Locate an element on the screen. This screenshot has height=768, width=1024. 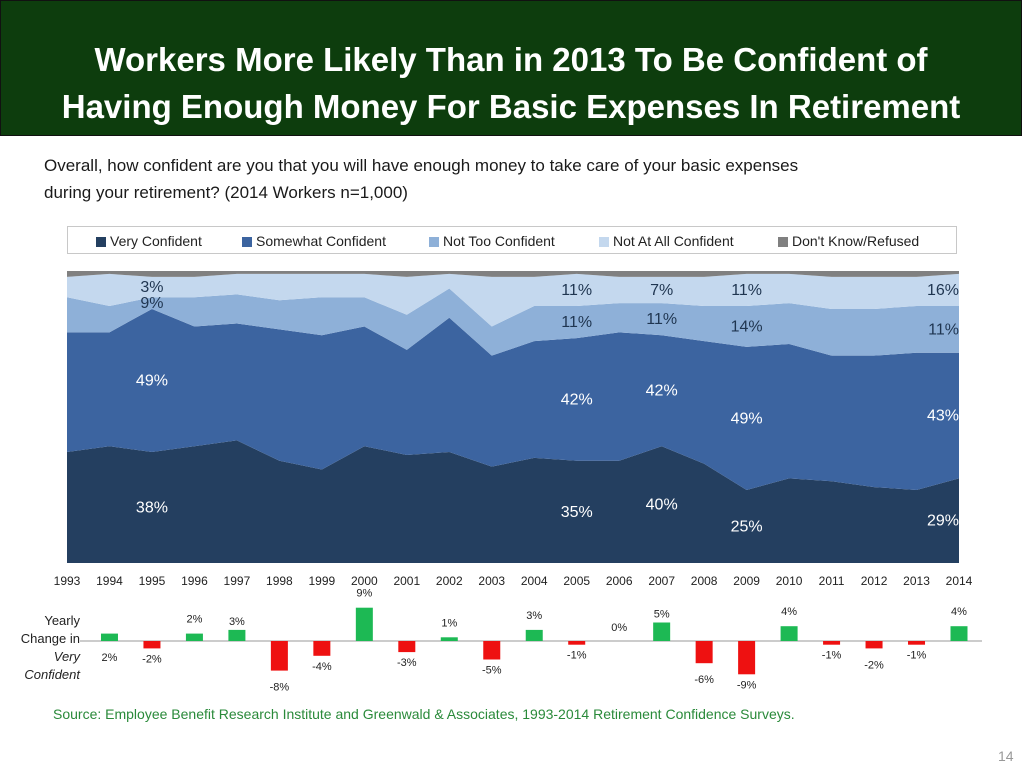
change-value-label: -4% is located at coordinates (322, 667).